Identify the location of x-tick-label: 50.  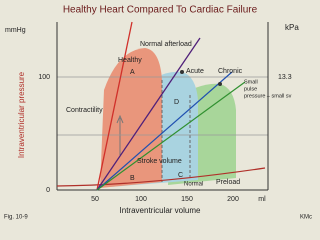
(95, 199).